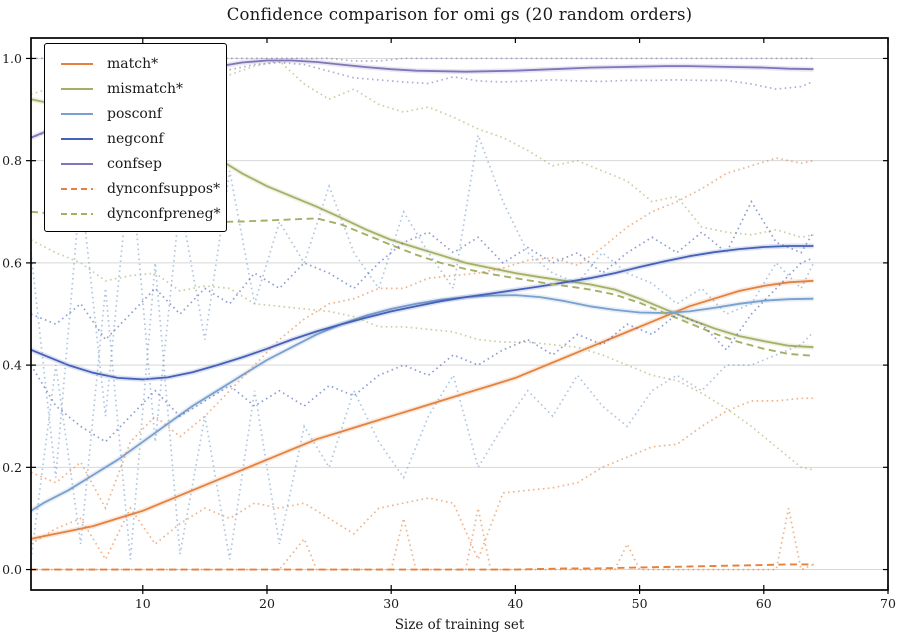 Image resolution: width=906 pixels, height=644 pixels. Describe the element at coordinates (77, 113) in the screenshot. I see `legend-swatch-posconf` at that location.